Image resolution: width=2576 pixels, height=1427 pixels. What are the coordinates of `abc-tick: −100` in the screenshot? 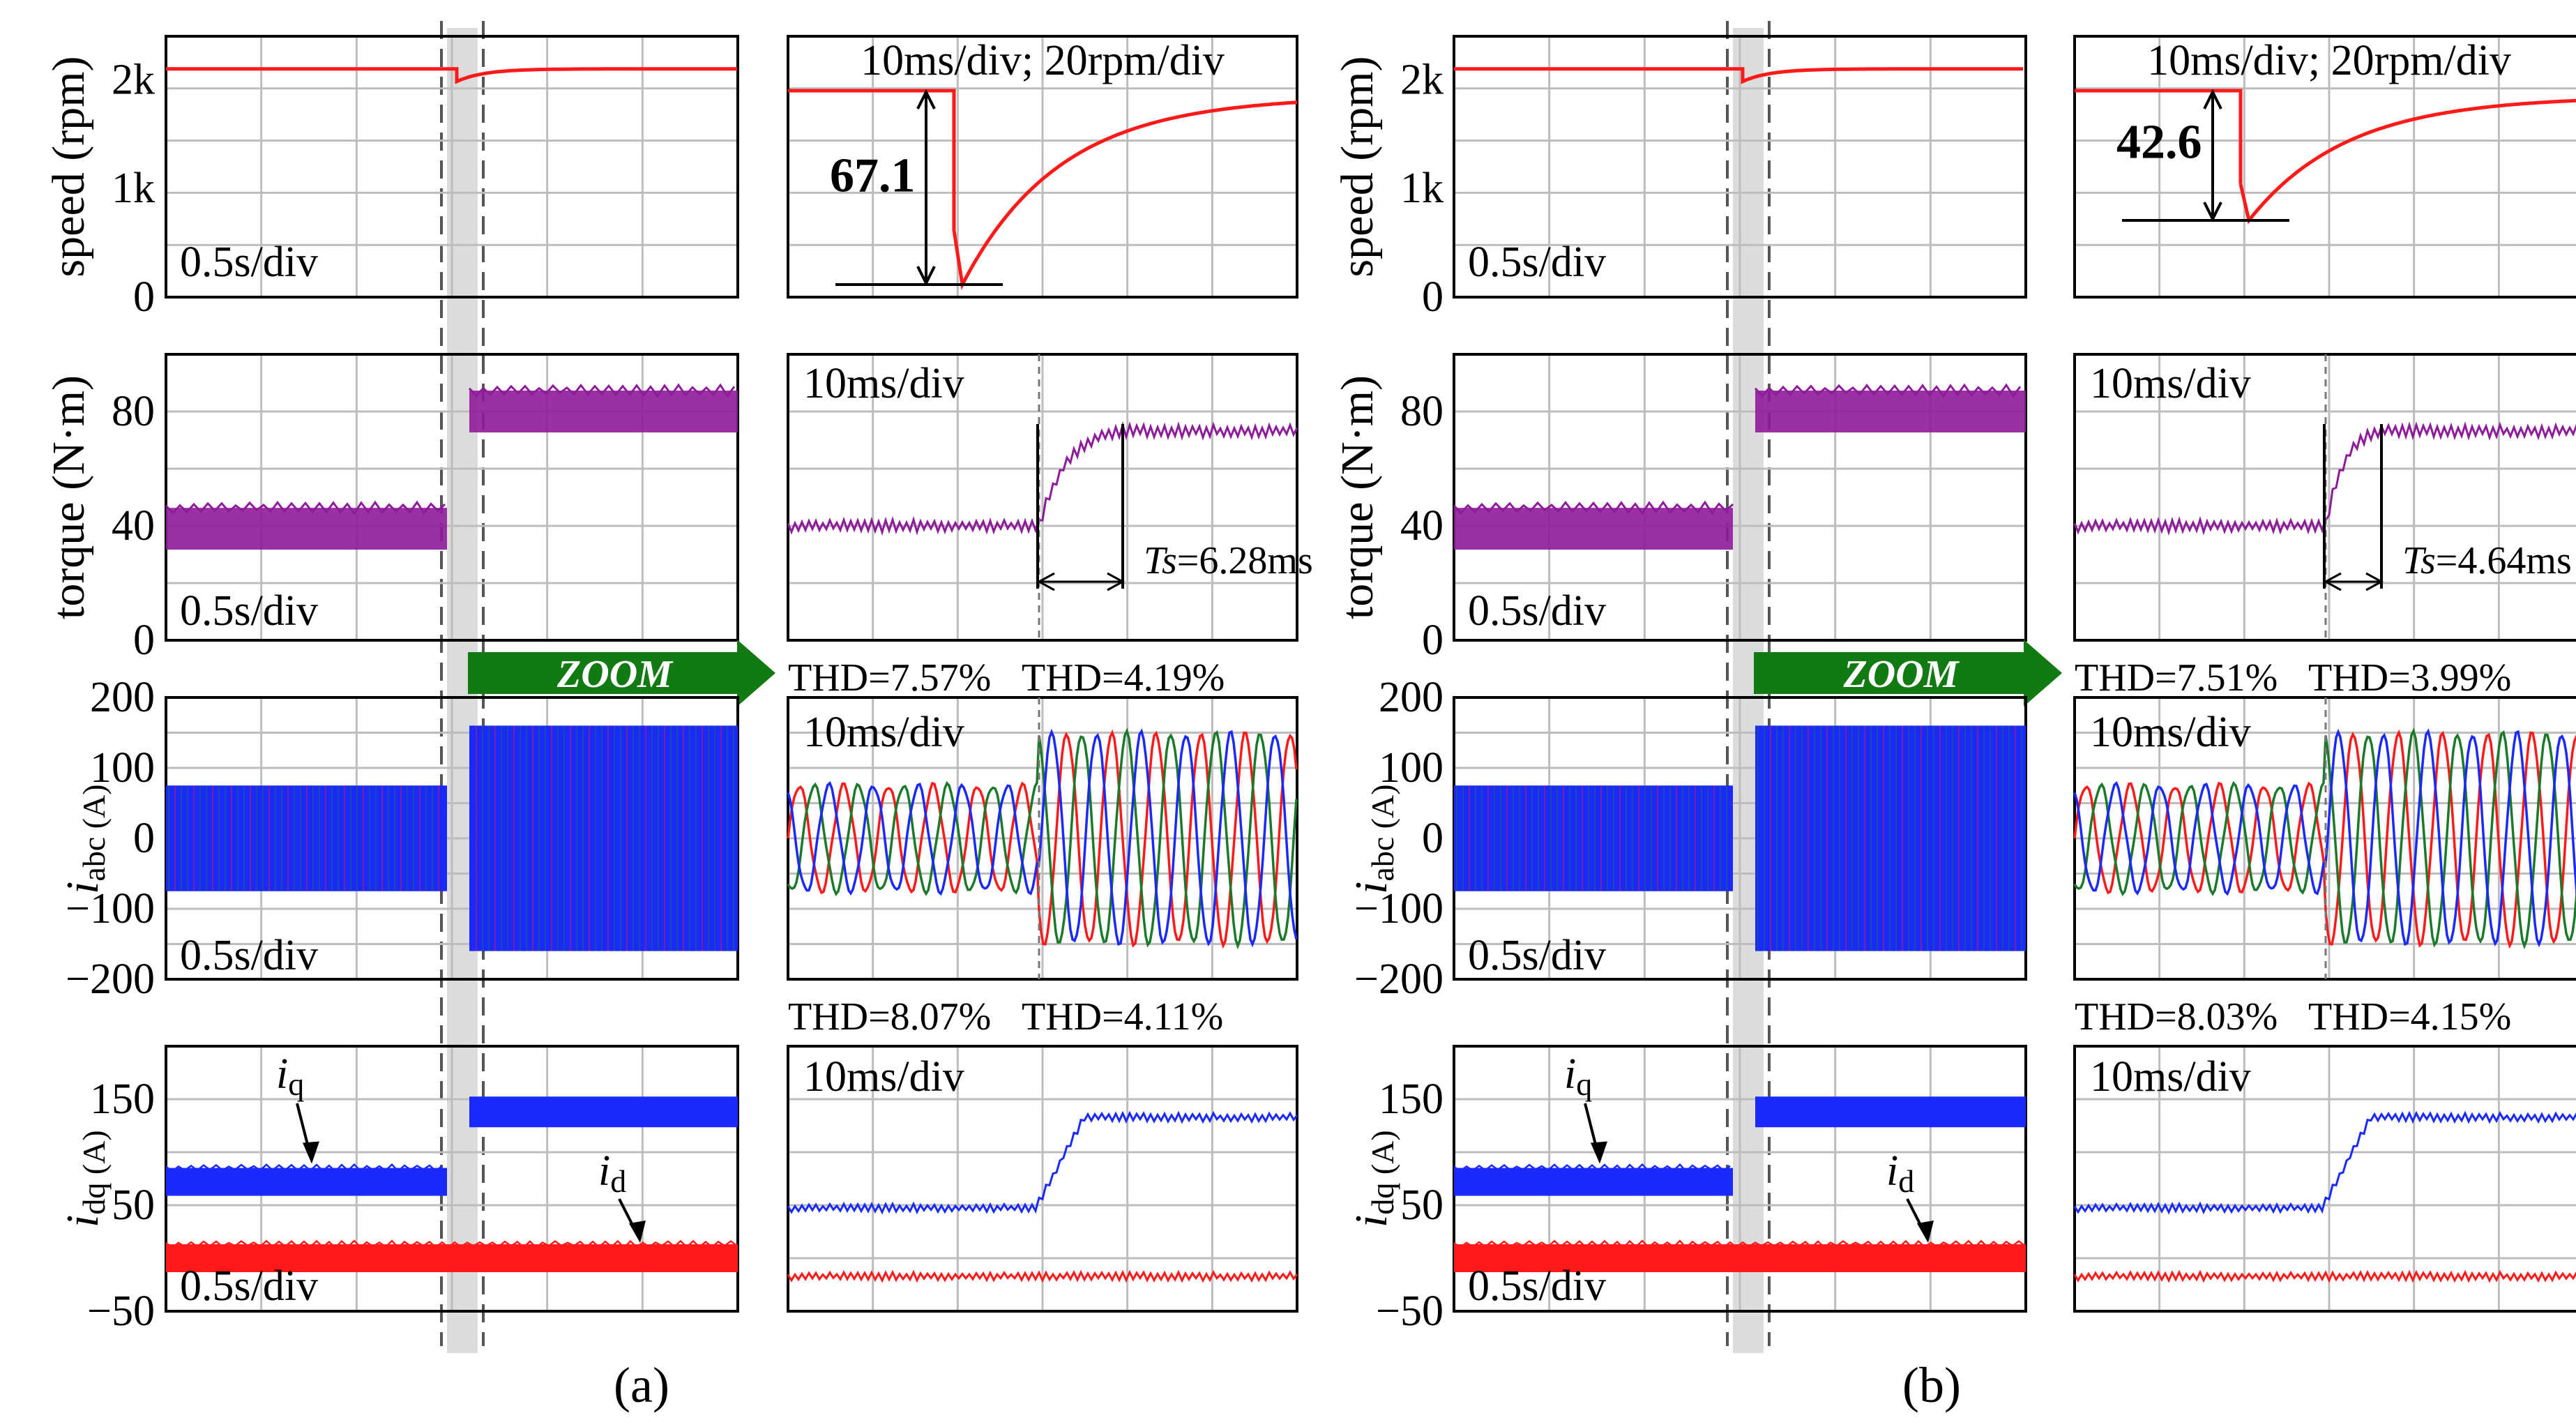 It's located at (110, 909).